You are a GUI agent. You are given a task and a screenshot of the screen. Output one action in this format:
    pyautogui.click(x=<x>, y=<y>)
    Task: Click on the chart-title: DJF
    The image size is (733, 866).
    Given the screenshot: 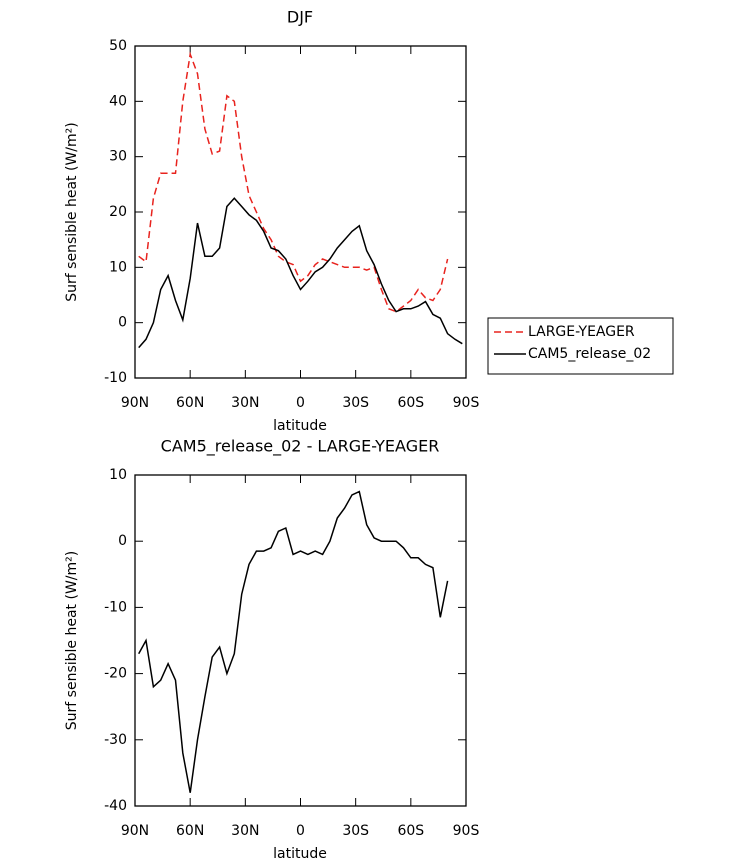 What is the action you would take?
    pyautogui.click(x=300, y=17)
    